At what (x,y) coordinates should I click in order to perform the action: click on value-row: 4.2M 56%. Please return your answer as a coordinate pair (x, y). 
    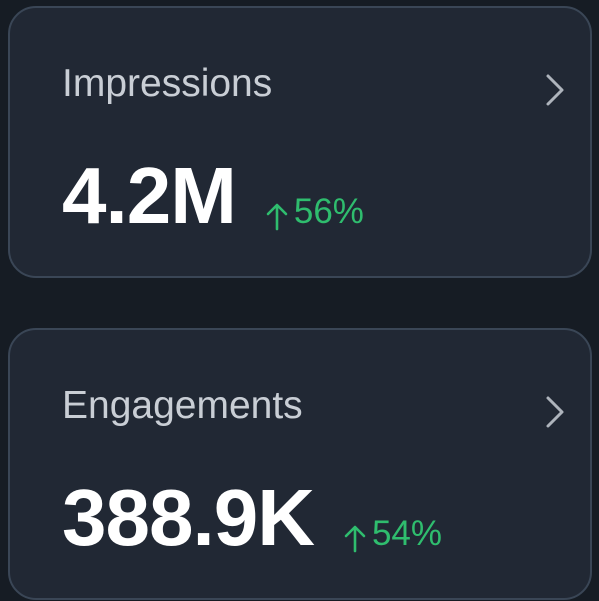
    Looking at the image, I should click on (213, 196).